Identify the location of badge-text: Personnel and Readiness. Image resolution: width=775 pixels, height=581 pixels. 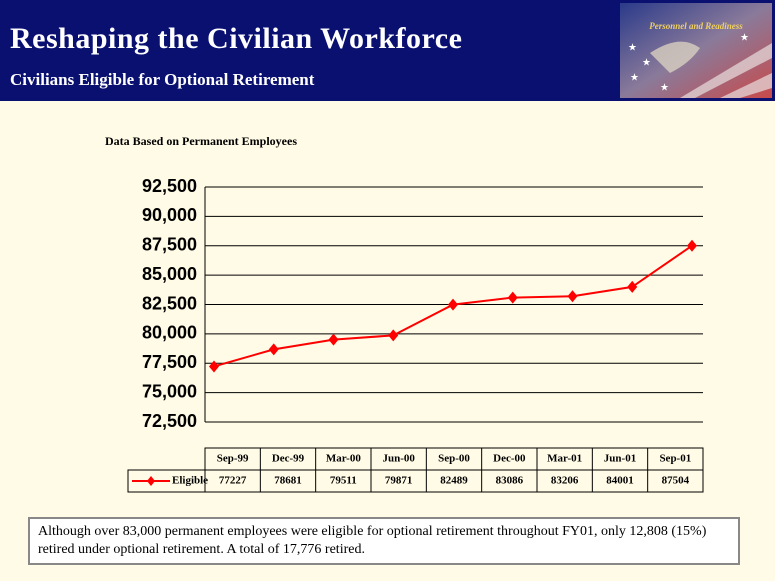
(696, 26).